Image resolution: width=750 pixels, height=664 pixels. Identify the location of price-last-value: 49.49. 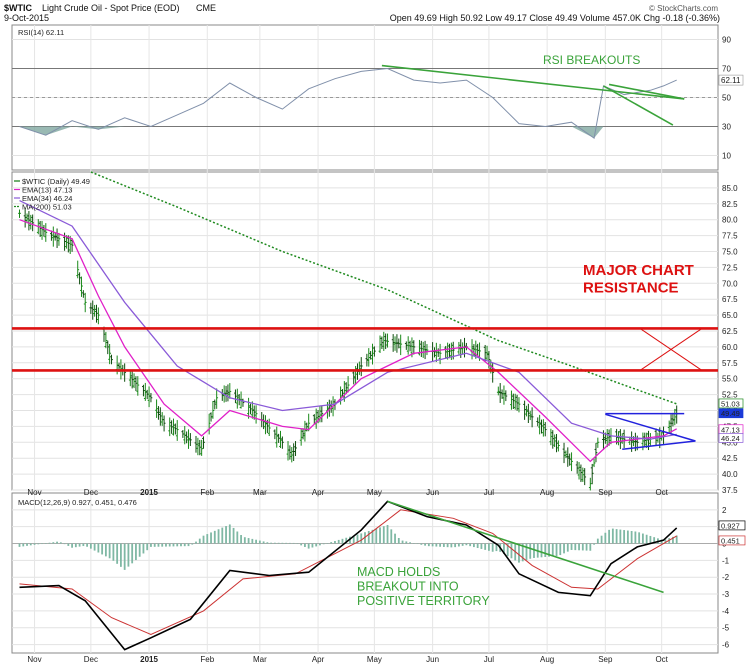
(730, 413).